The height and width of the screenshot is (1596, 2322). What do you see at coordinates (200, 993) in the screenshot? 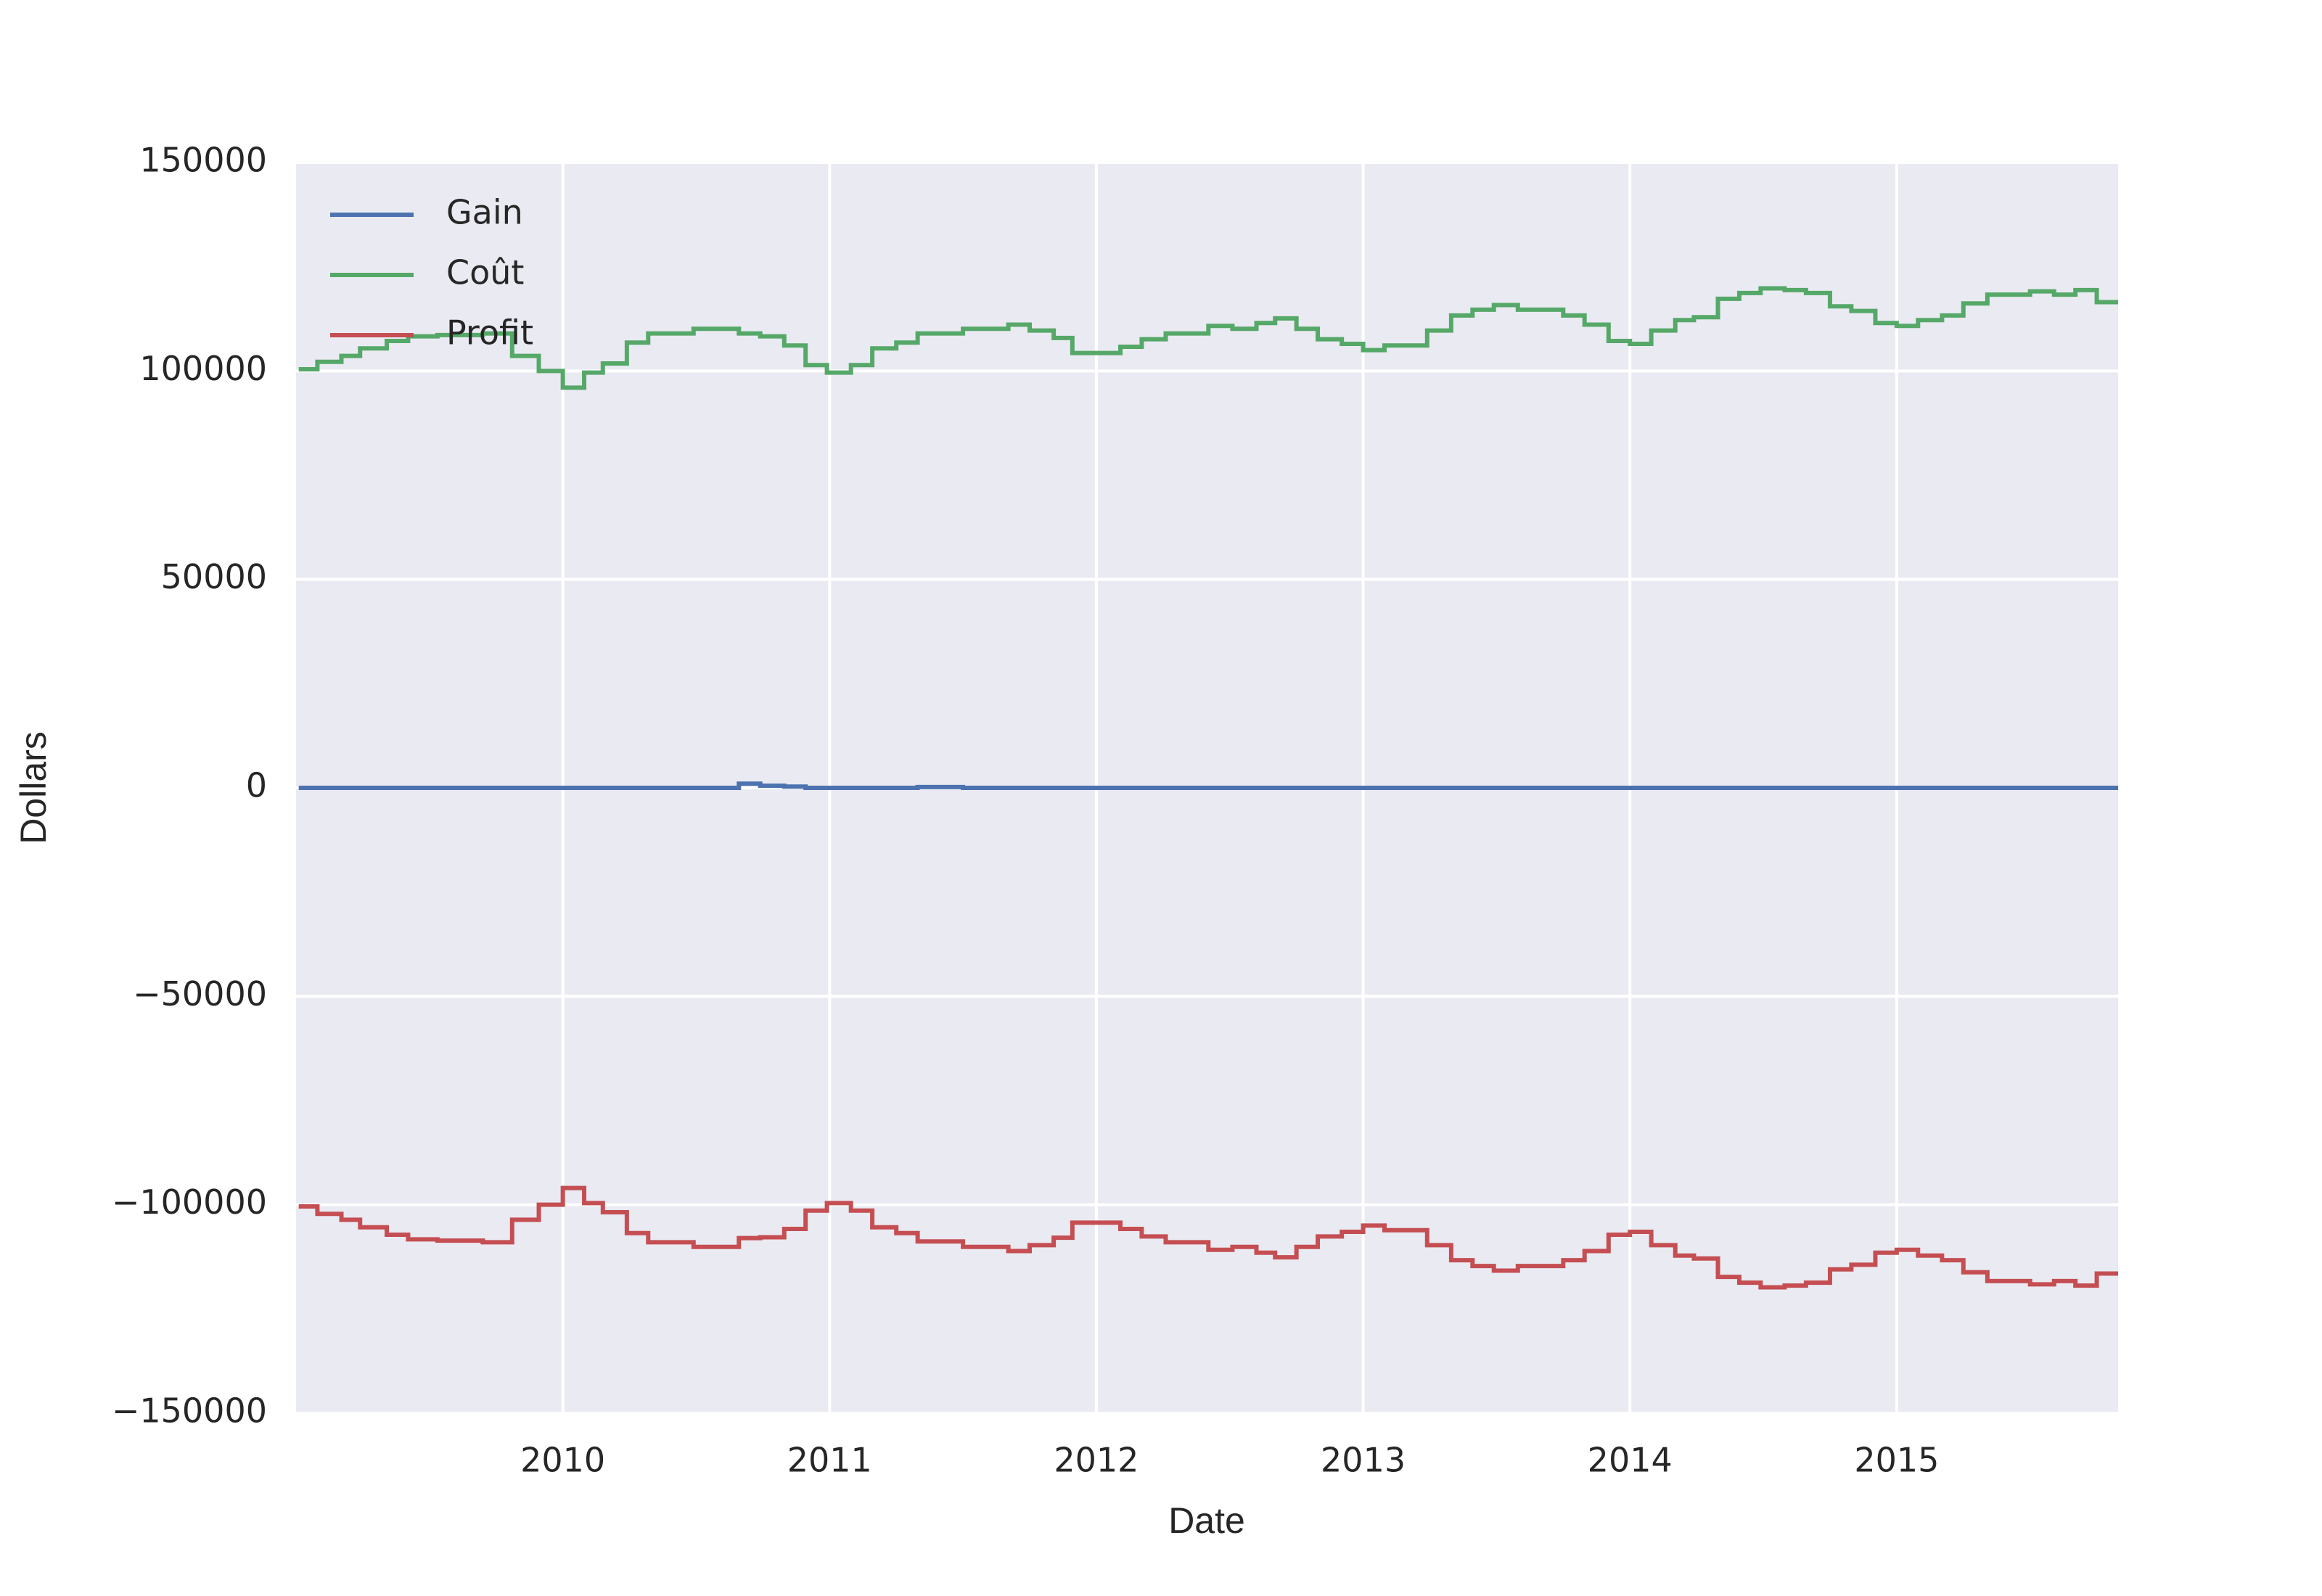
I see `y-tick-label: −50000` at bounding box center [200, 993].